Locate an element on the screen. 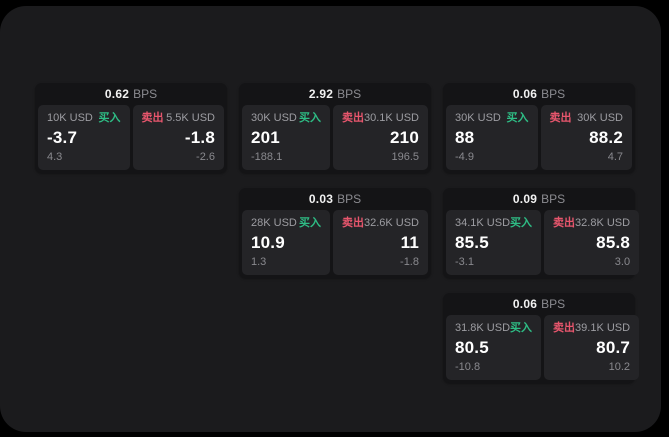  sell-amount: 30K USD is located at coordinates (600, 118).